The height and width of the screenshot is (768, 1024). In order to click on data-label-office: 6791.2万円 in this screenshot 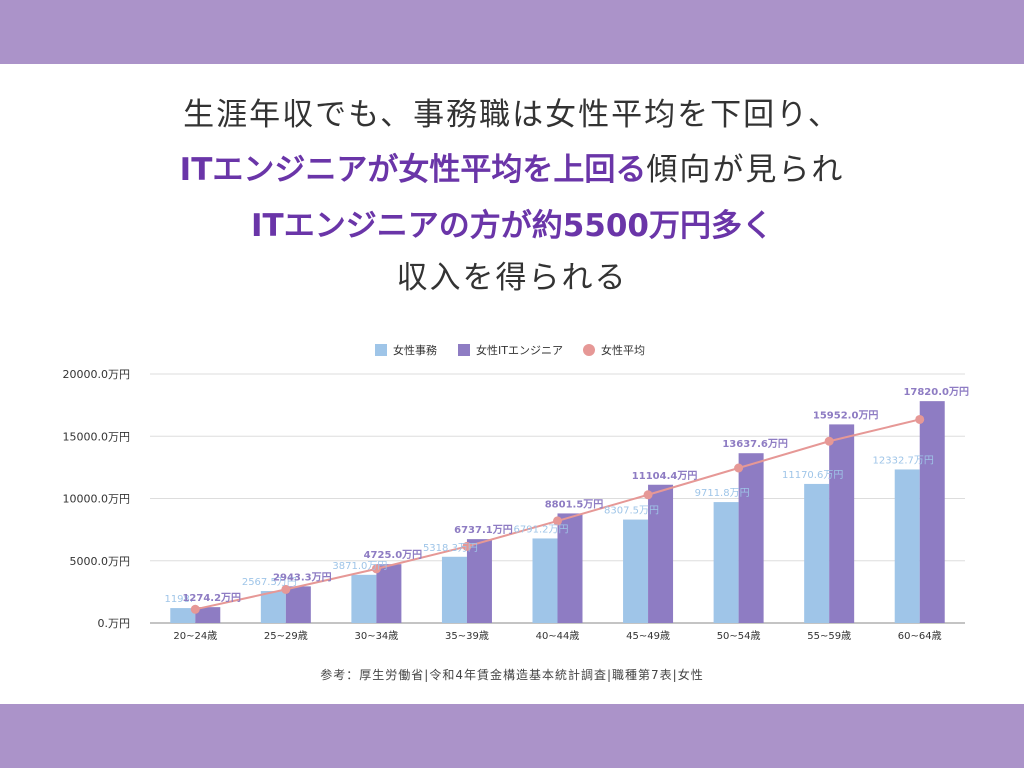, I will do `click(541, 529)`.